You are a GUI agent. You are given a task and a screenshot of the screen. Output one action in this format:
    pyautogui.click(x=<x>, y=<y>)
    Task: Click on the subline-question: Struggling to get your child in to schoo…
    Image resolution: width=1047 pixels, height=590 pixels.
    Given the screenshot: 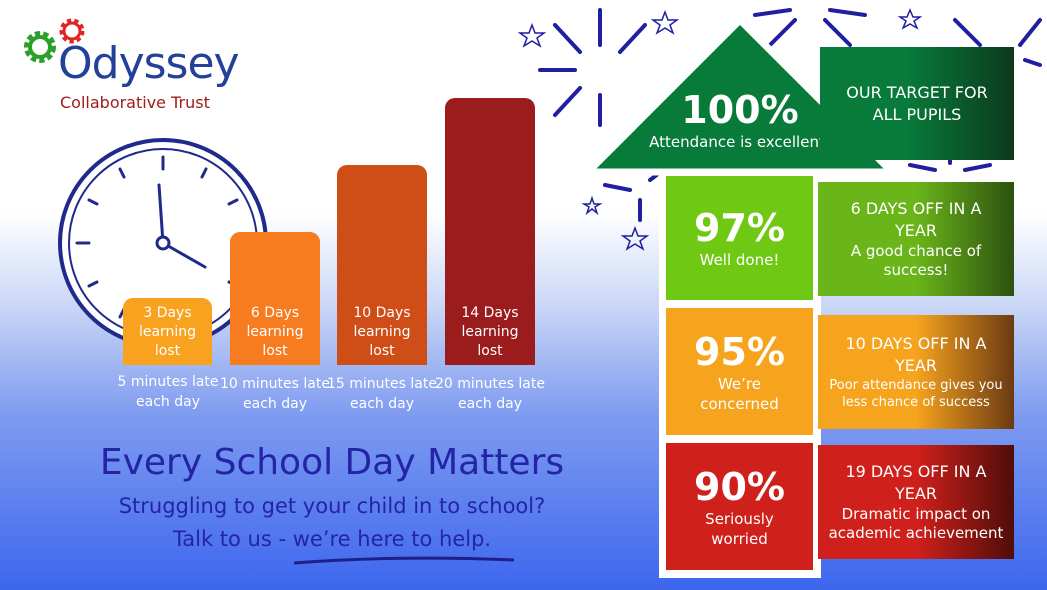 What is the action you would take?
    pyautogui.click(x=332, y=506)
    